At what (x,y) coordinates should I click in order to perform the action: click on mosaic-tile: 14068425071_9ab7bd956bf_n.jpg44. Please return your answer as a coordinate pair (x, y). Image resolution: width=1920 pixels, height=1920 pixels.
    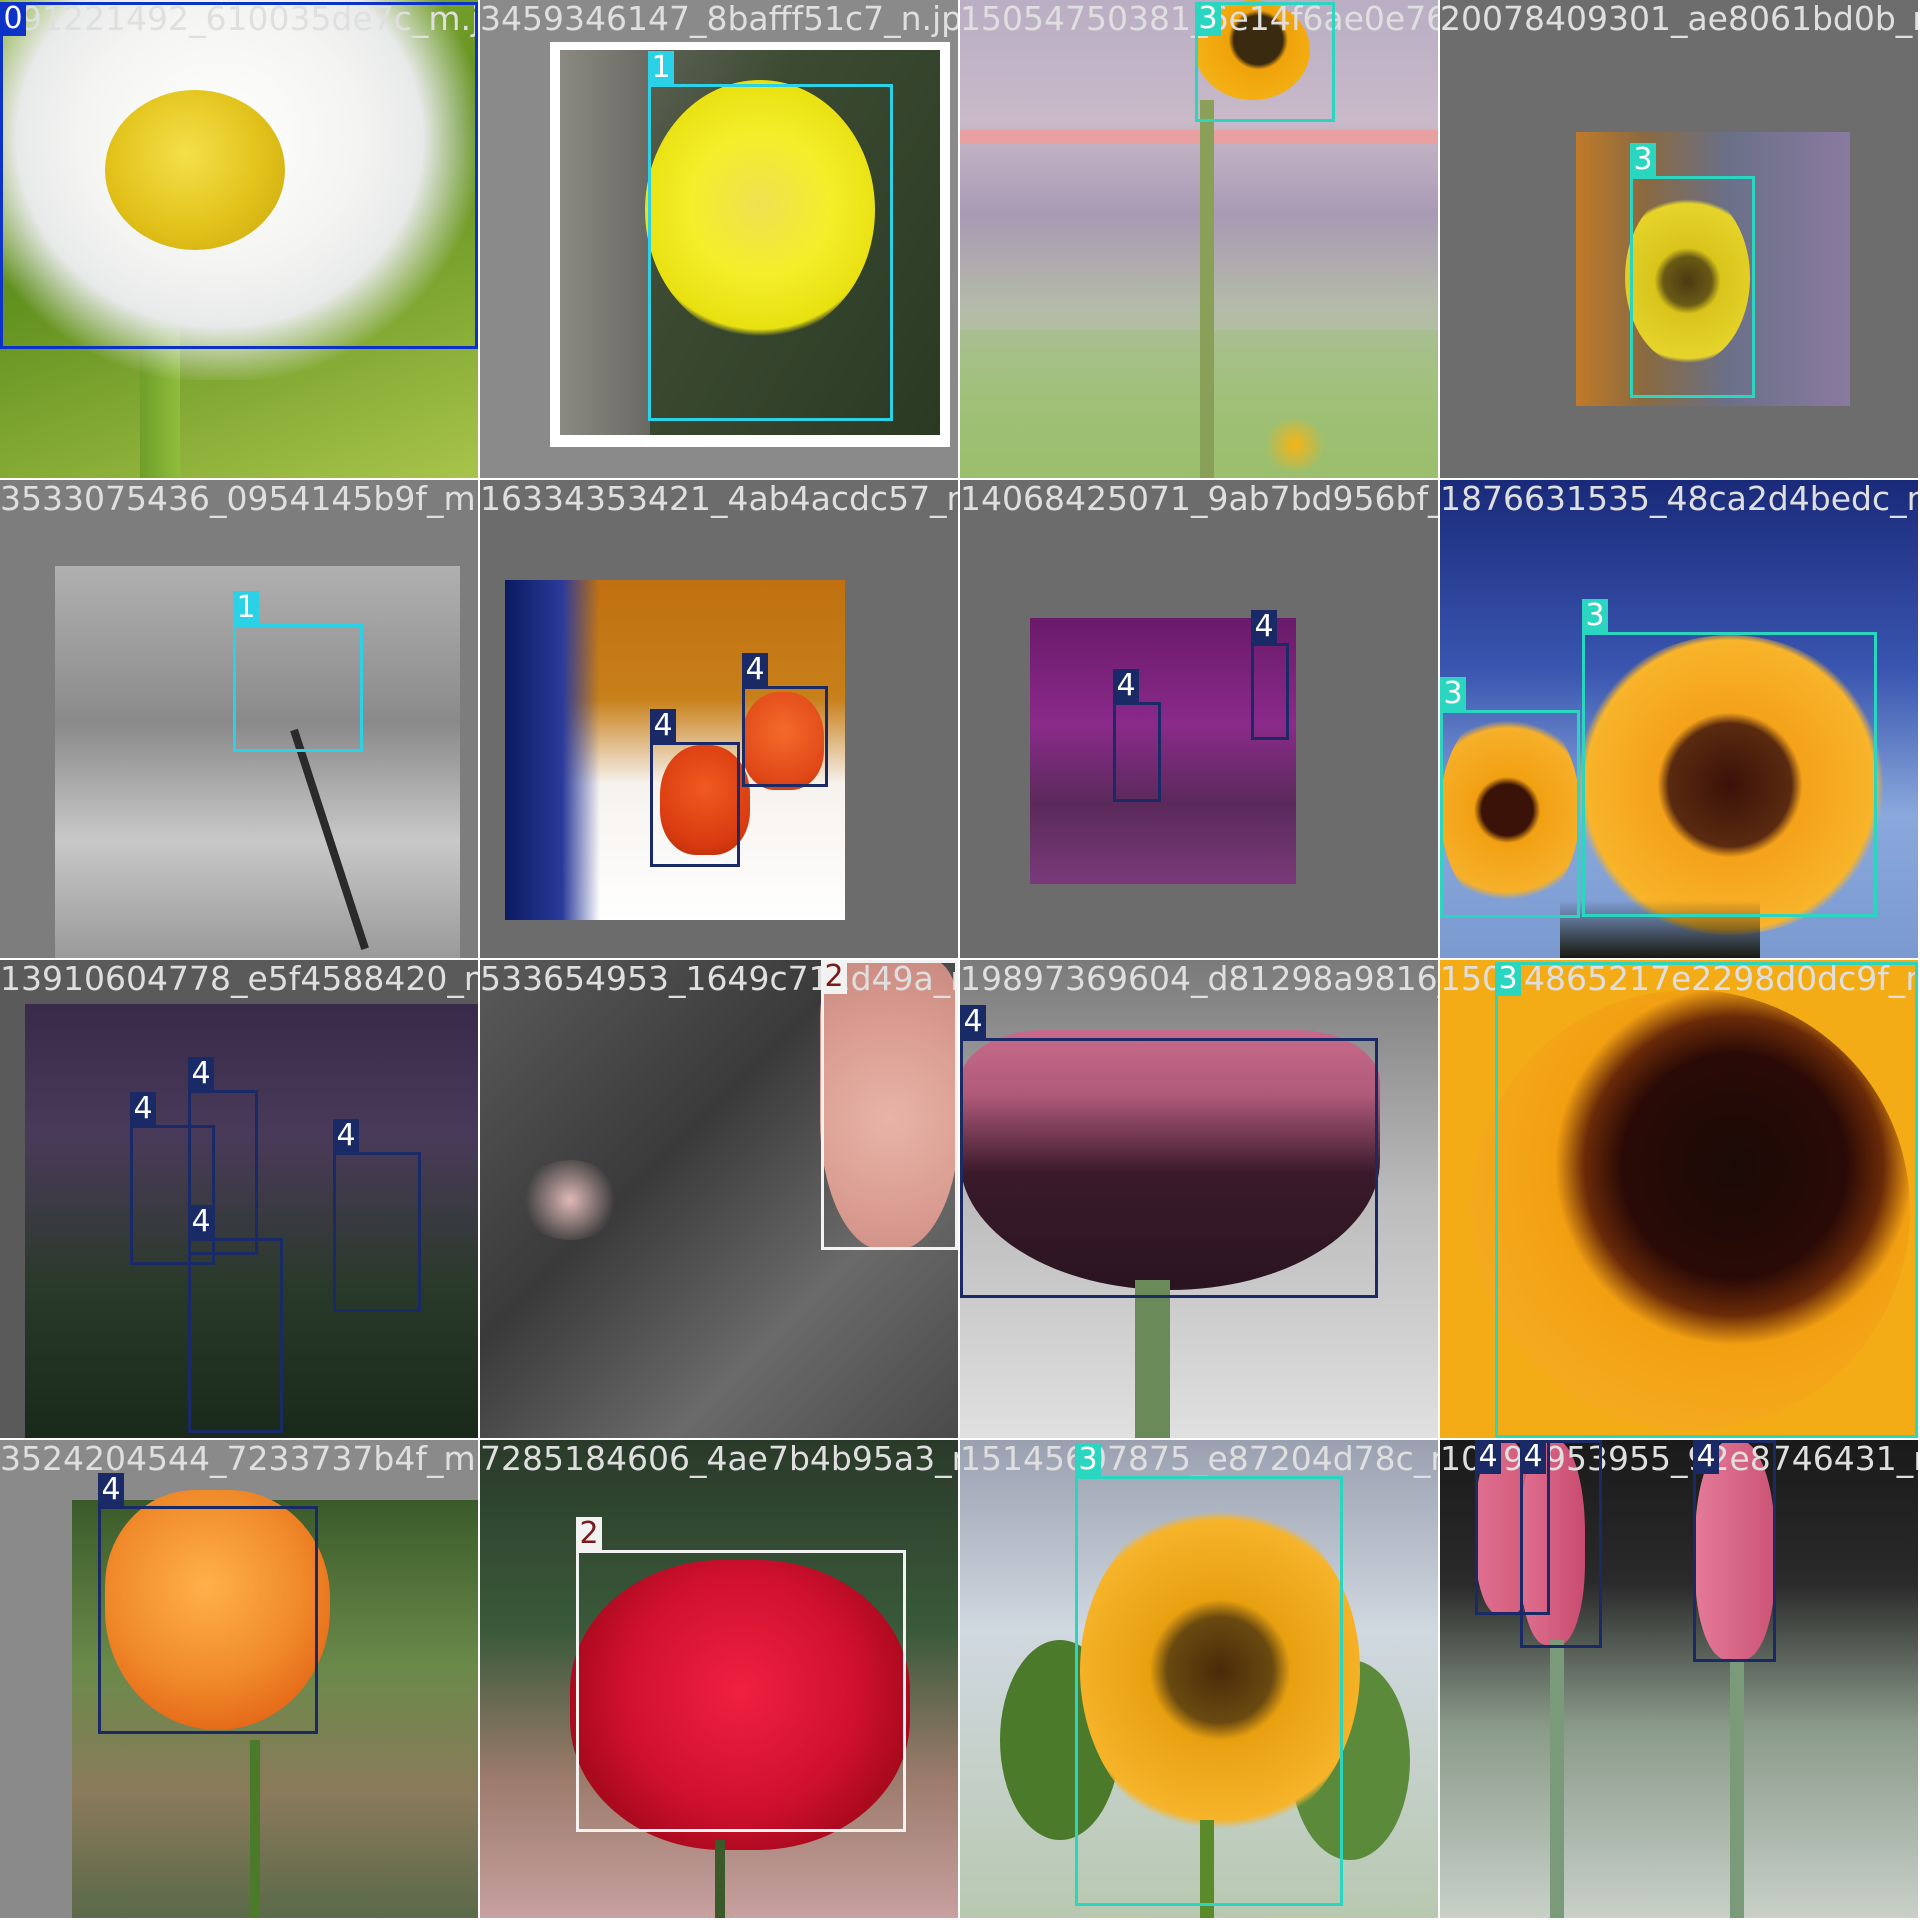
    Looking at the image, I should click on (1199, 719).